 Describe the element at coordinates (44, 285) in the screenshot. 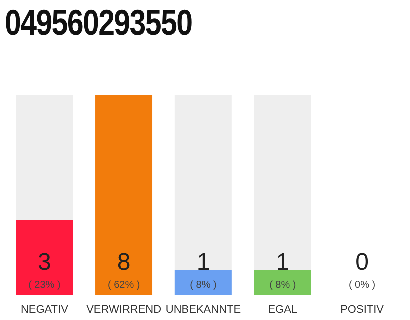

I see `annotation: ( 23% )` at that location.